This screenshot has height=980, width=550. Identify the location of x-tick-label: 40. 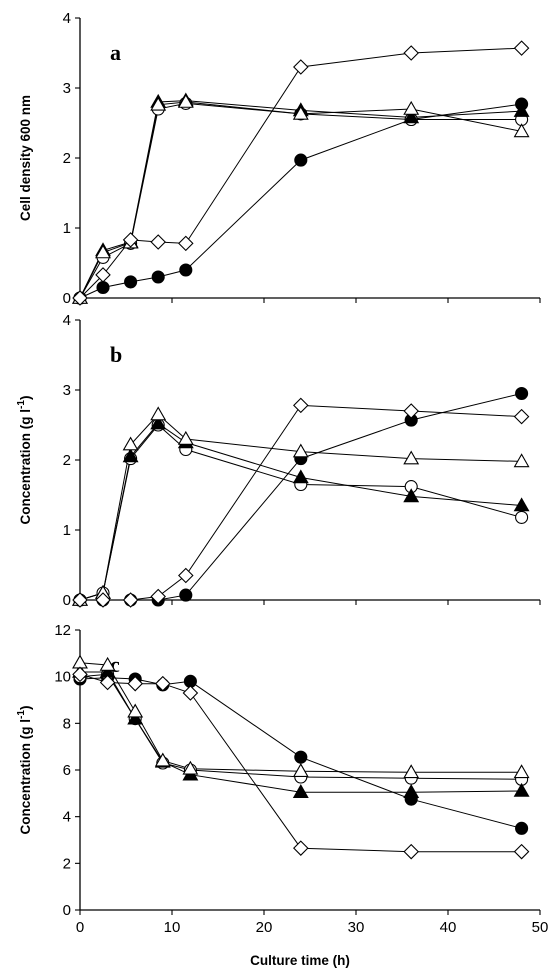
(448, 927).